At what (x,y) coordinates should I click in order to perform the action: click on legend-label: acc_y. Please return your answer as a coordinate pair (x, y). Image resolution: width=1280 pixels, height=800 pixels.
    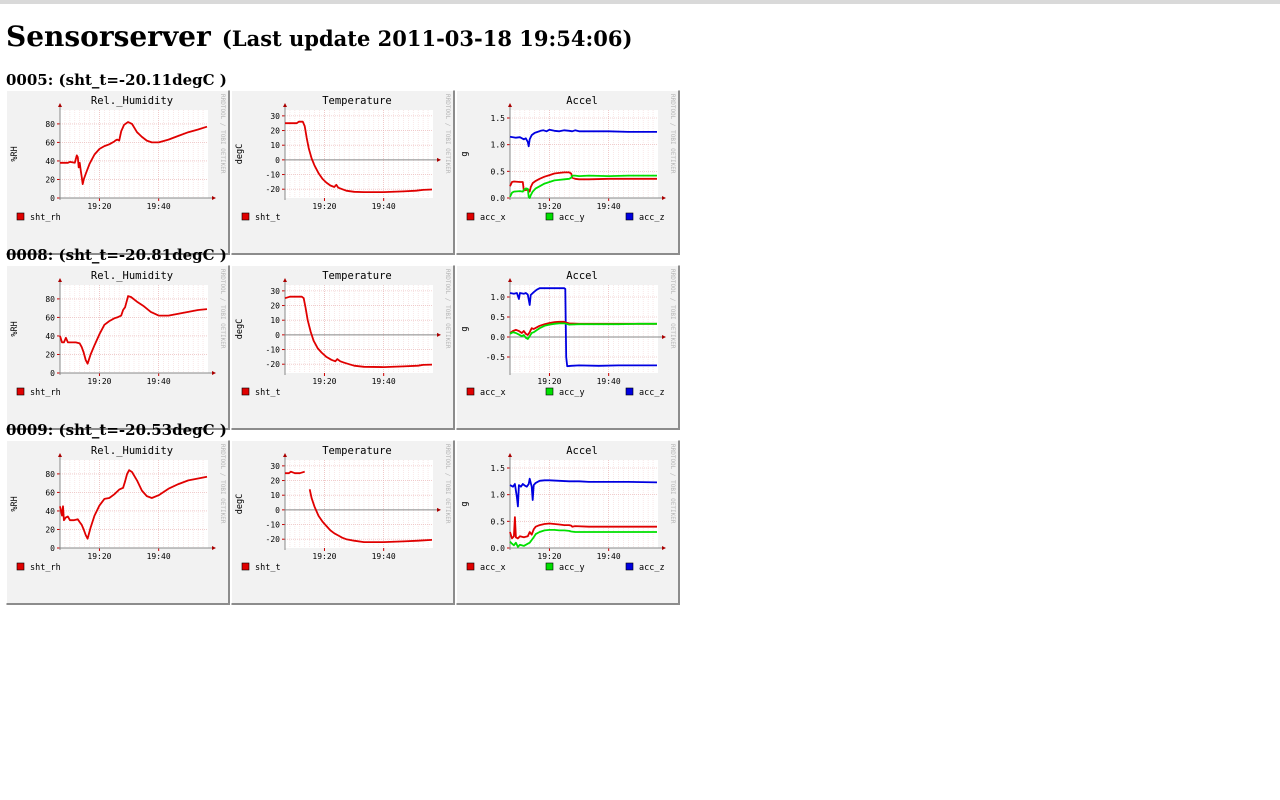
    Looking at the image, I should click on (572, 218).